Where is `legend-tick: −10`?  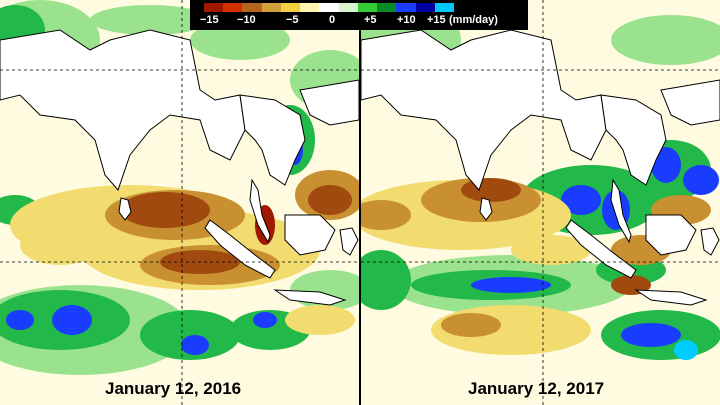 legend-tick: −10 is located at coordinates (246, 20).